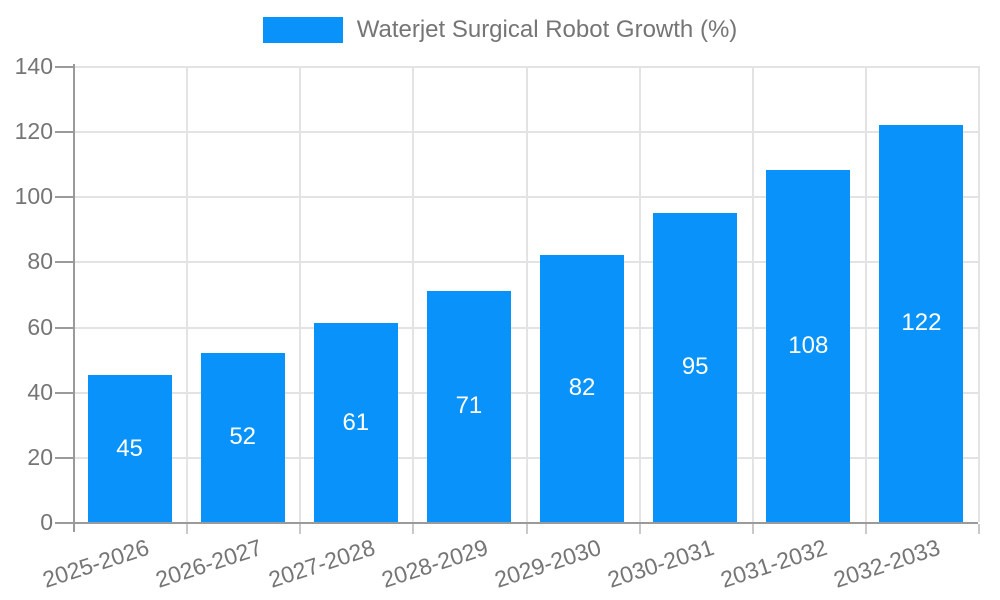 The width and height of the screenshot is (1000, 600). Describe the element at coordinates (33, 66) in the screenshot. I see `y-axis-tick-label: 140` at that location.